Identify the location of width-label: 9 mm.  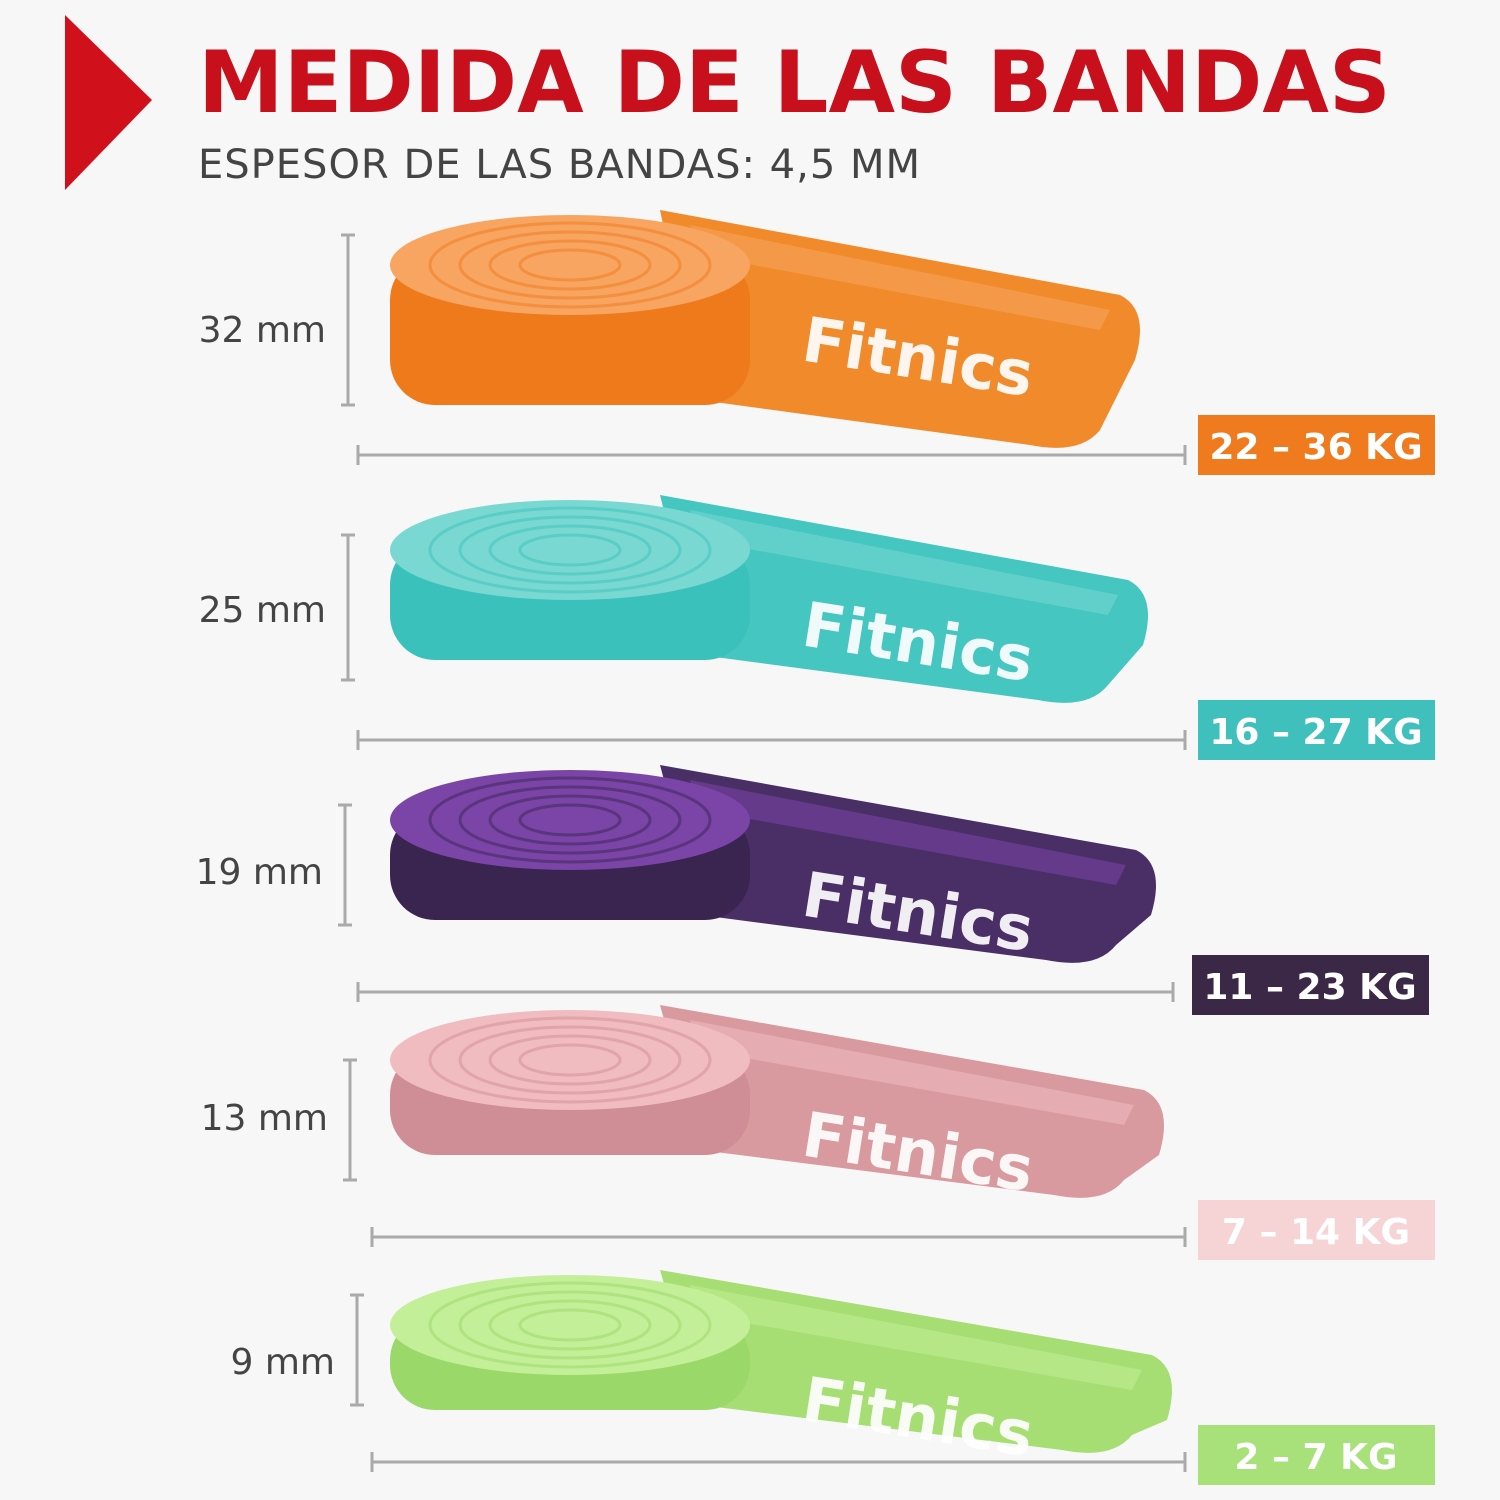
(283, 1362).